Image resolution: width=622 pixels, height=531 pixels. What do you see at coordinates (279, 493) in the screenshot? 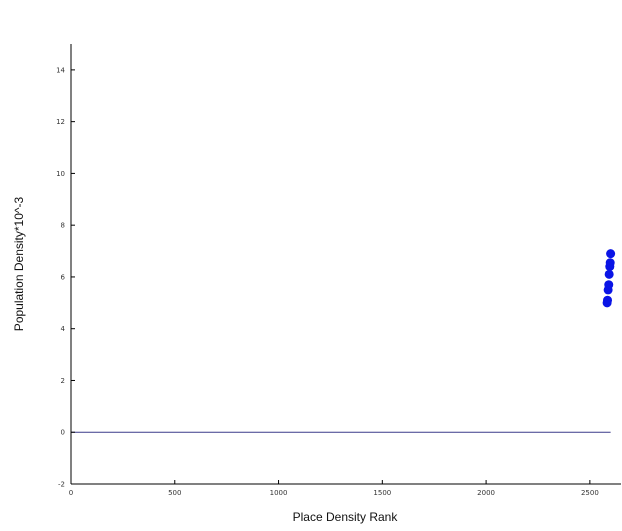
I see `x-tick-label: 1000` at bounding box center [279, 493].